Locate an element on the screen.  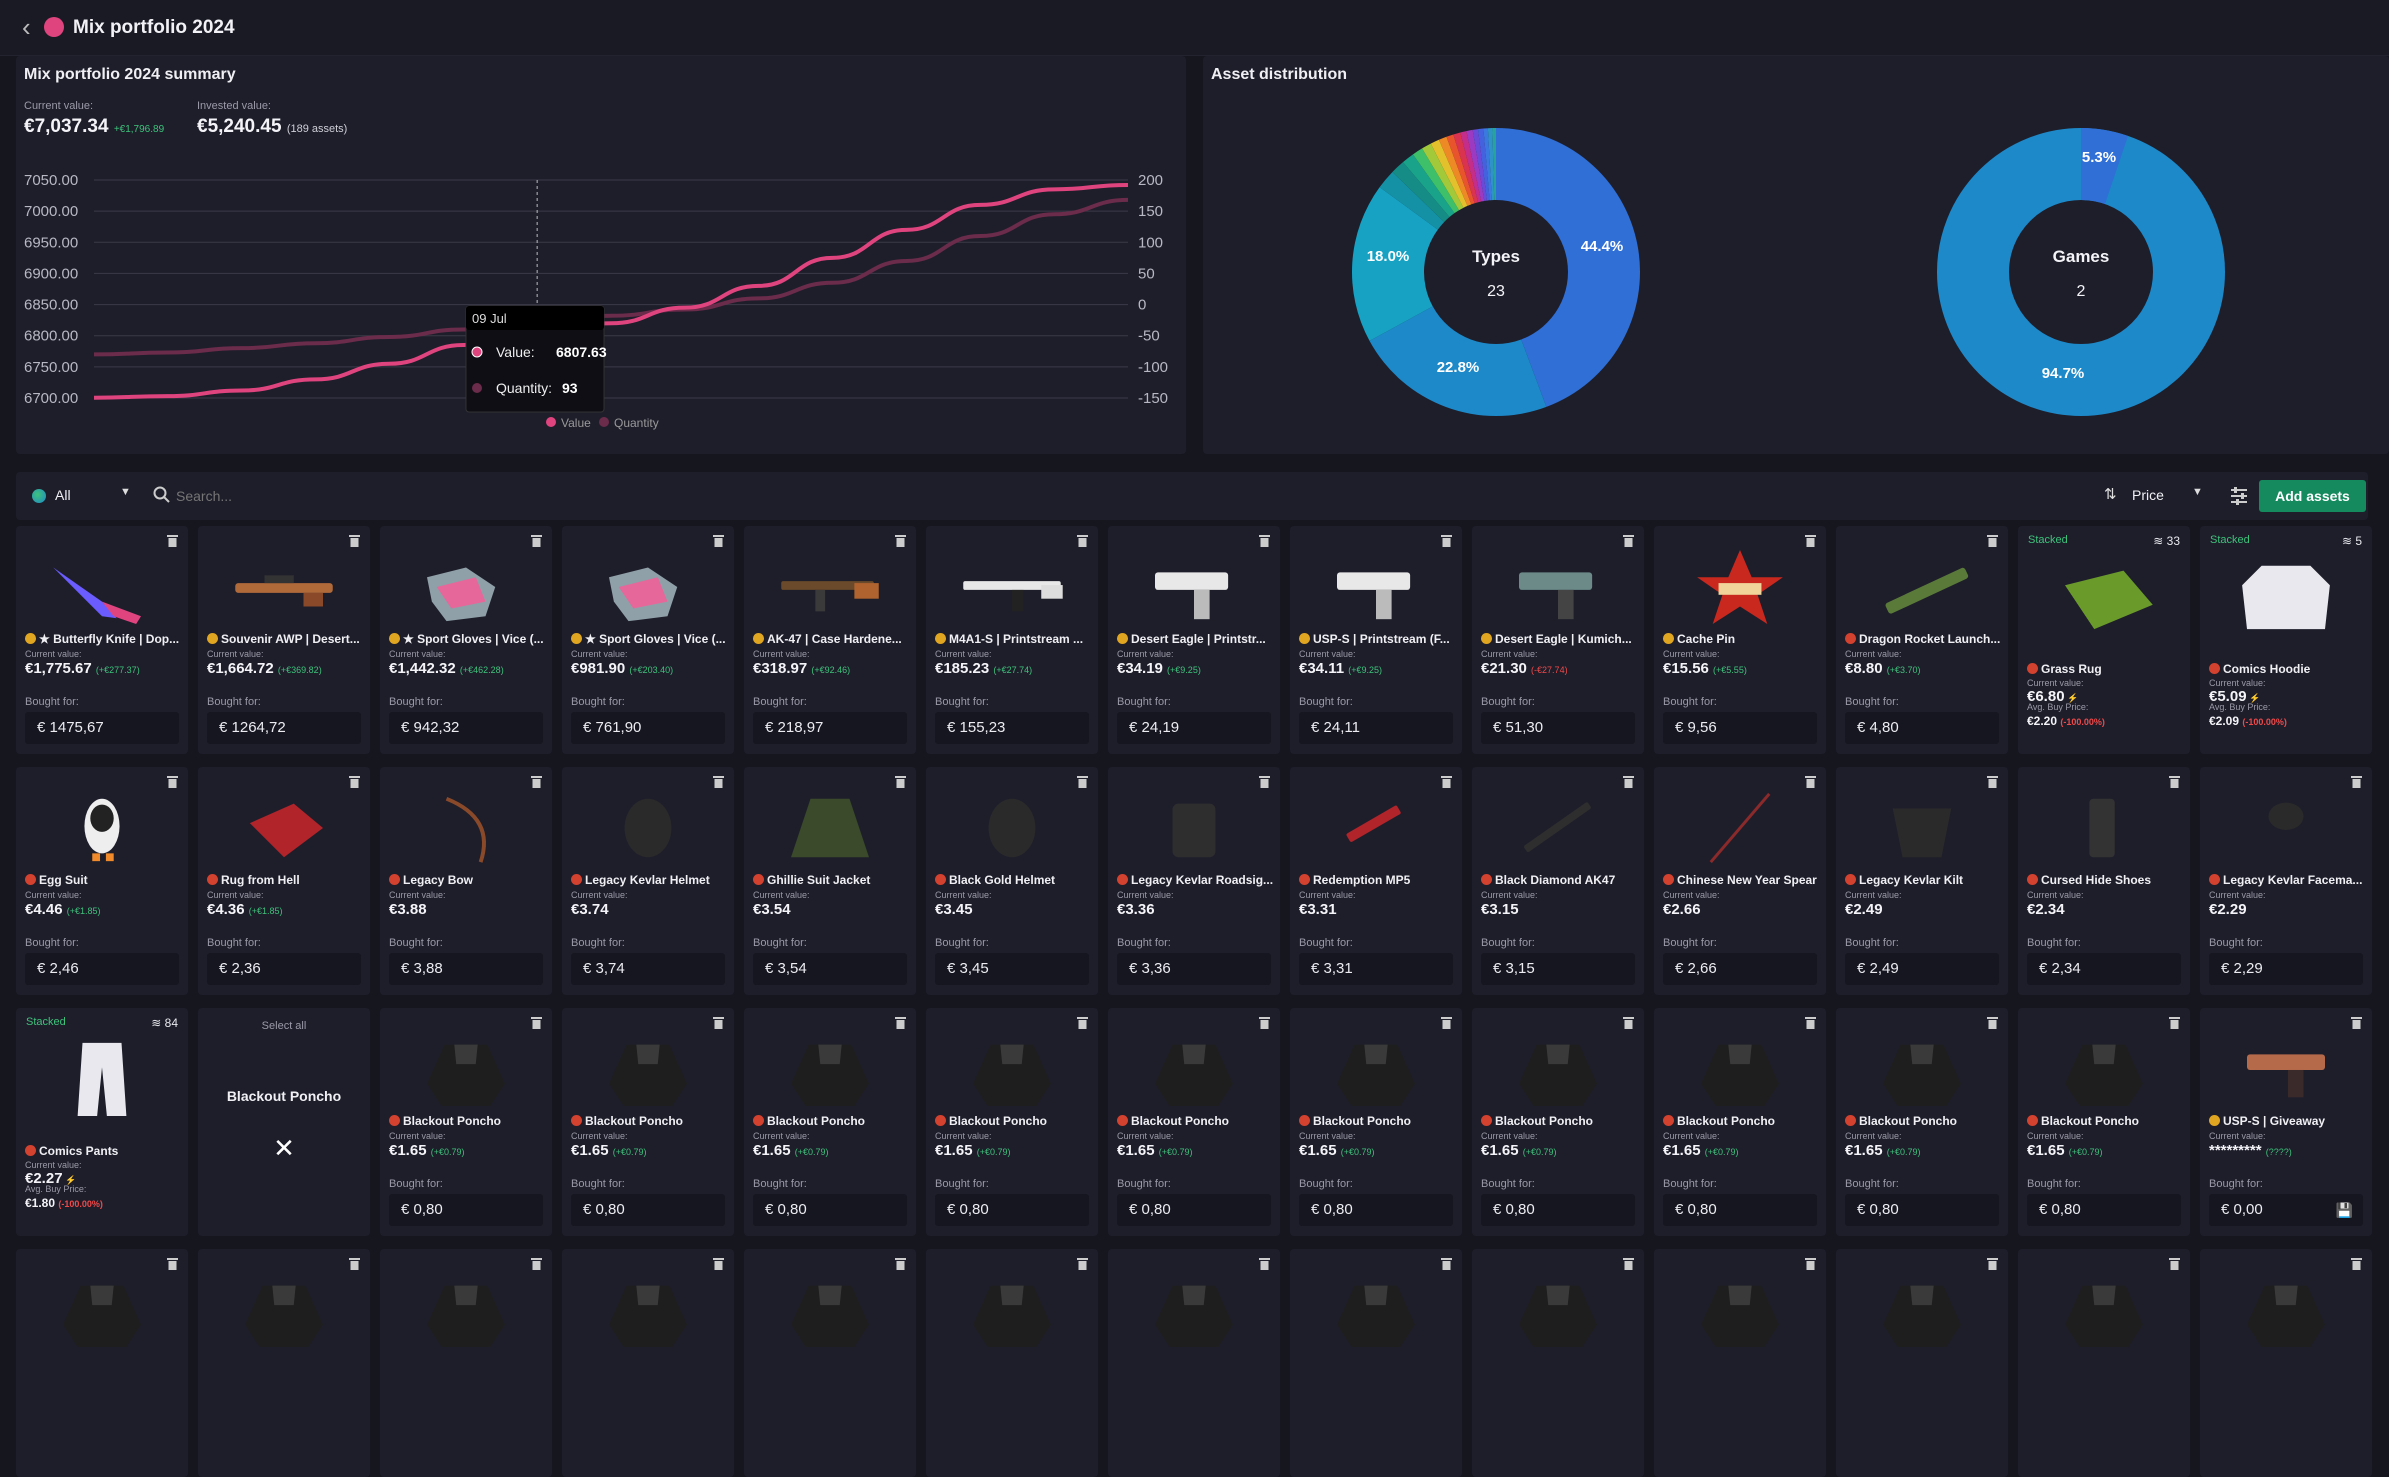
bought-for-input: € 2,49 is located at coordinates (1922, 969).